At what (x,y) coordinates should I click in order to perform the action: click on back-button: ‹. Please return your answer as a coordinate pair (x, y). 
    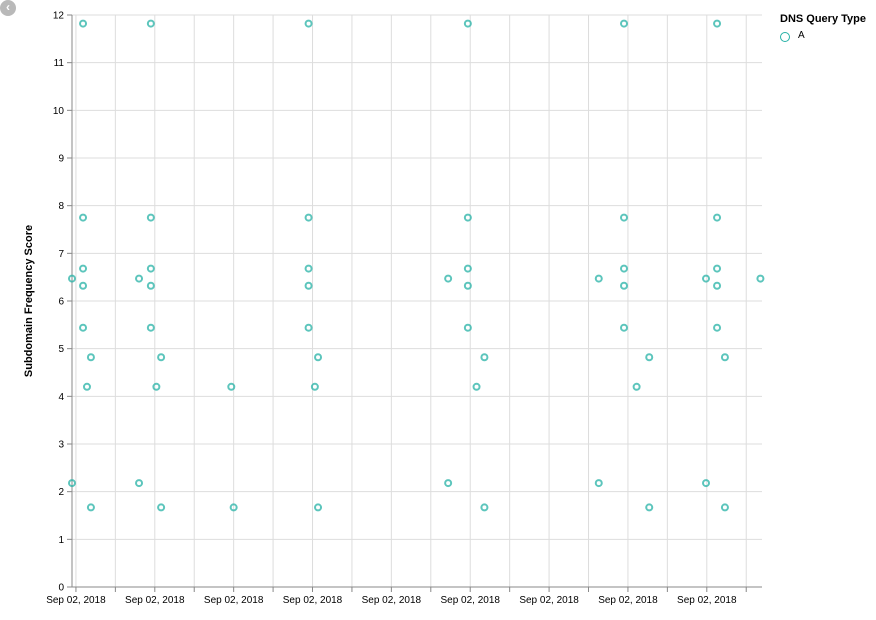
    Looking at the image, I should click on (8, 8).